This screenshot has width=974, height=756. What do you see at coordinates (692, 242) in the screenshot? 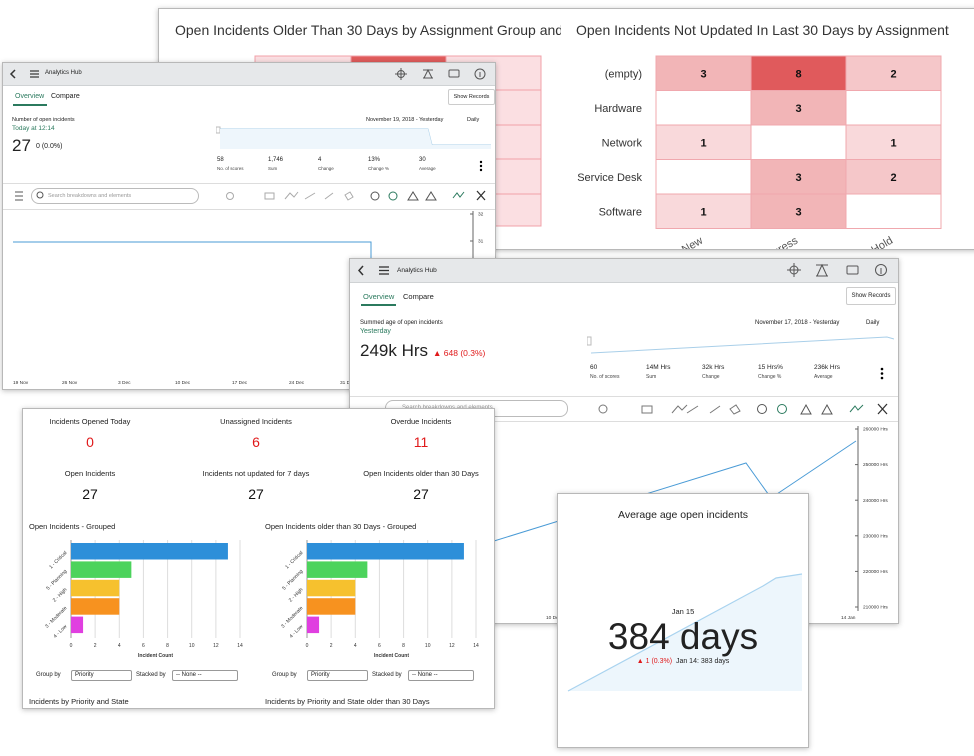
I see `column-label: New` at bounding box center [692, 242].